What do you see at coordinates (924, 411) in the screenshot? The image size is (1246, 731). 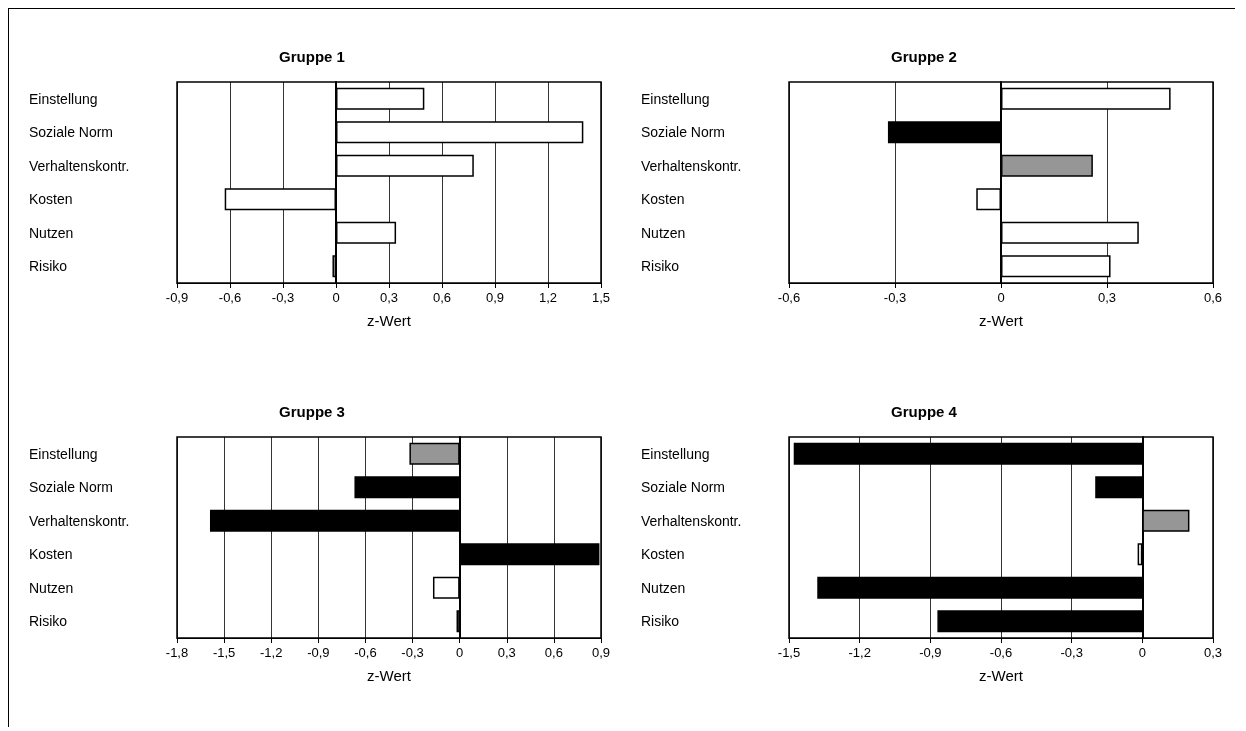 I see `chart-title: Gruppe 4` at bounding box center [924, 411].